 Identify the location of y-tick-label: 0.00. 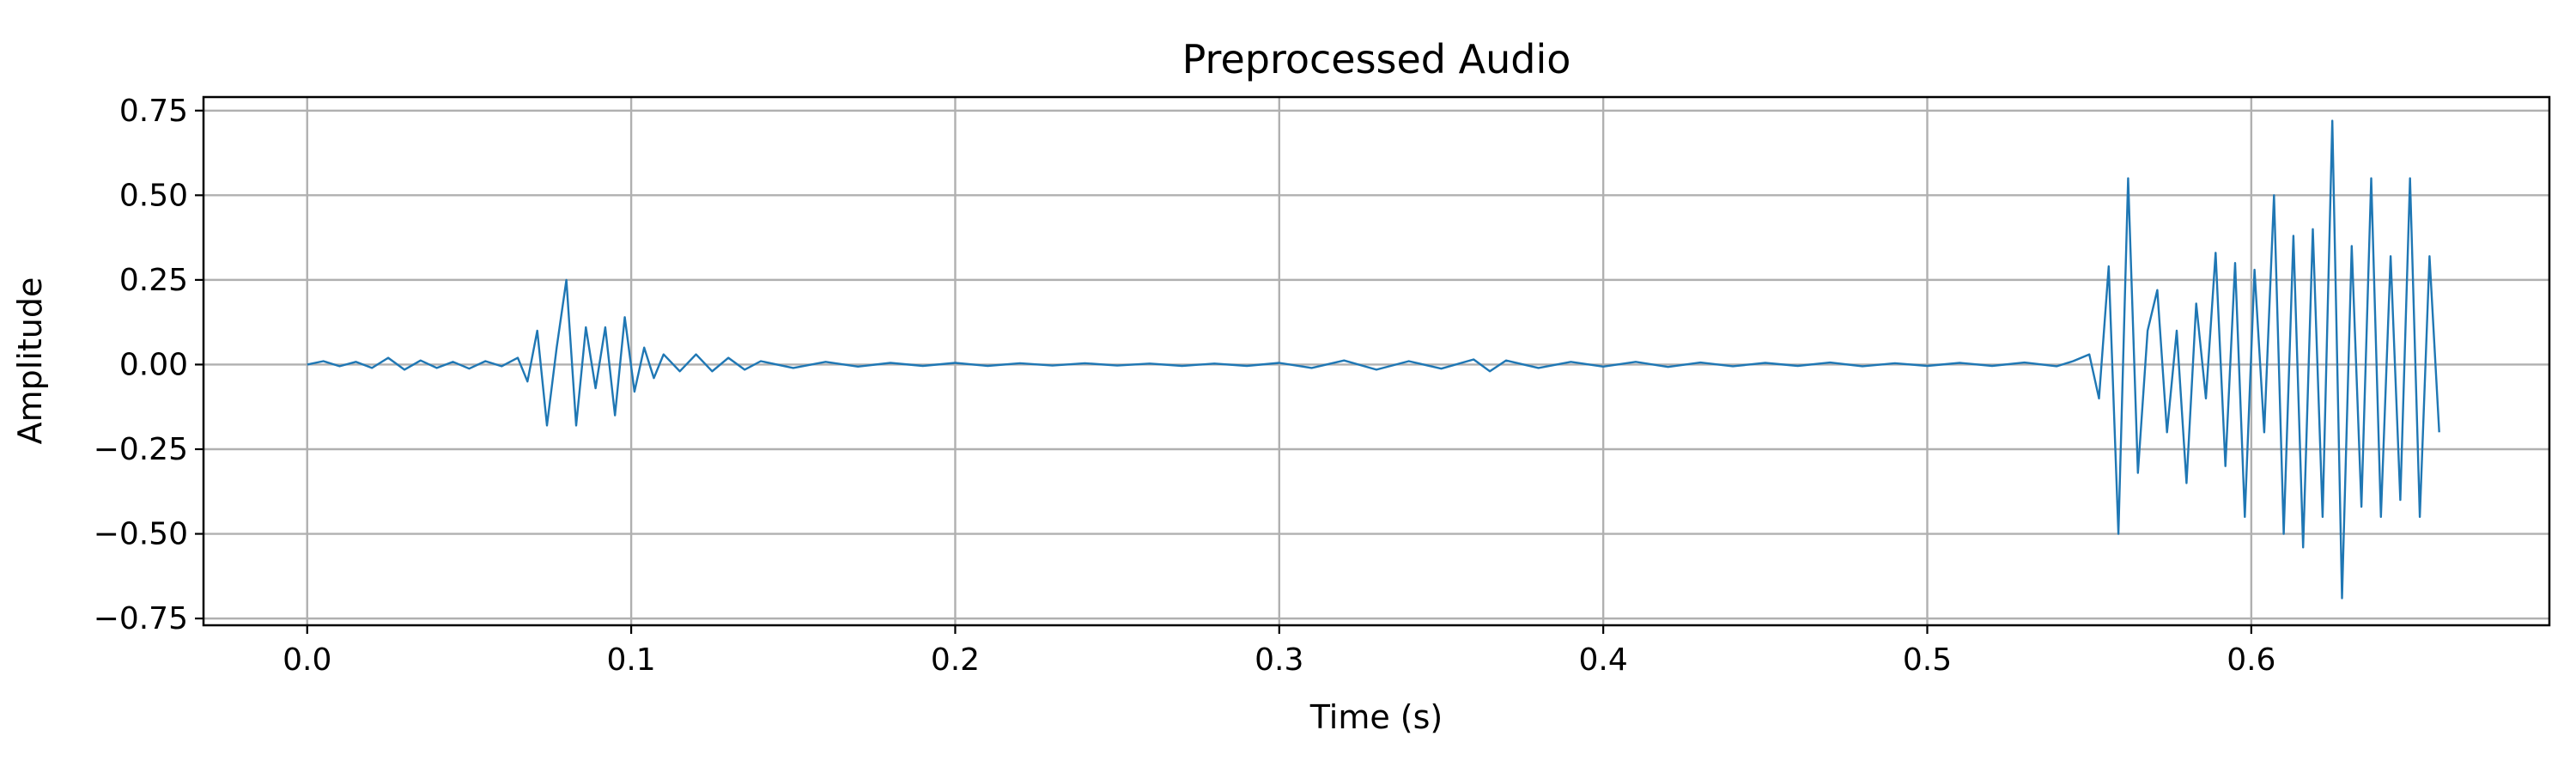
(153, 364).